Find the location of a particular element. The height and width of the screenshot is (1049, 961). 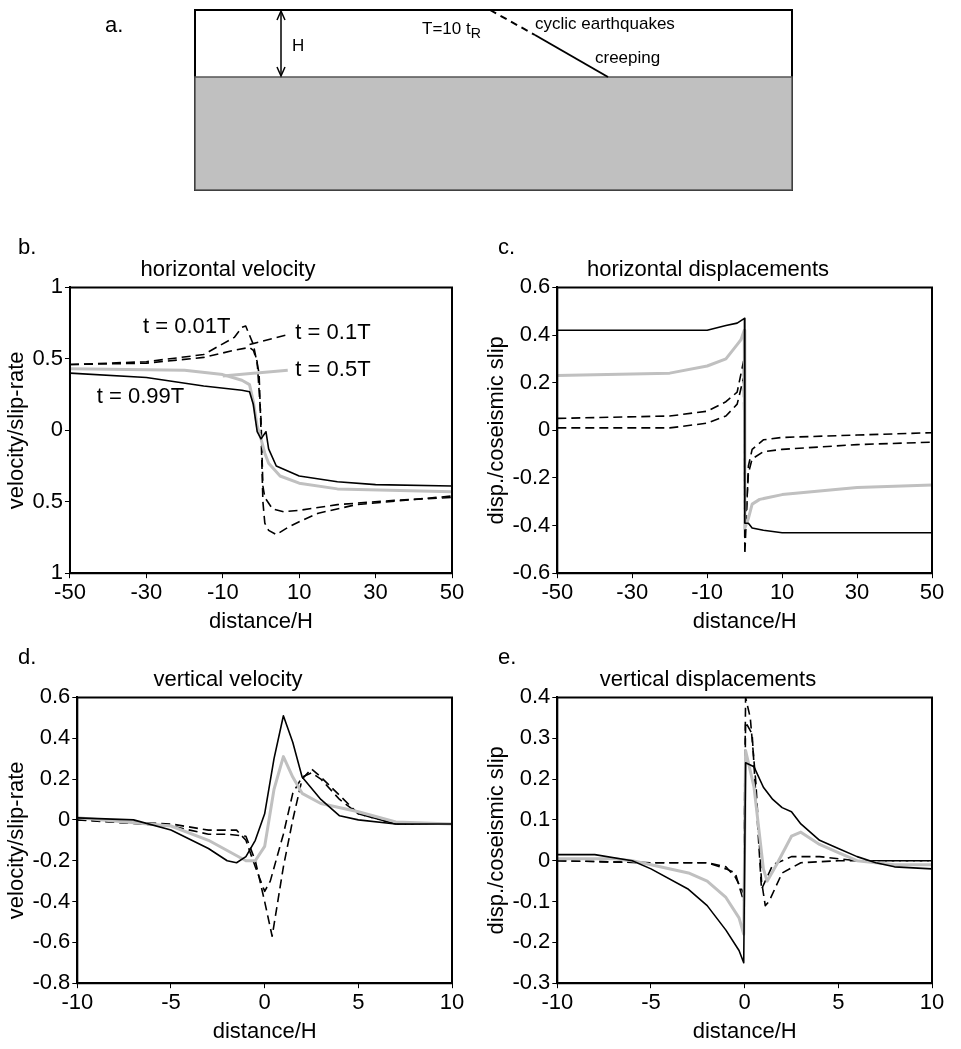

y-tick-label: 0.3 is located at coordinates (535, 737).